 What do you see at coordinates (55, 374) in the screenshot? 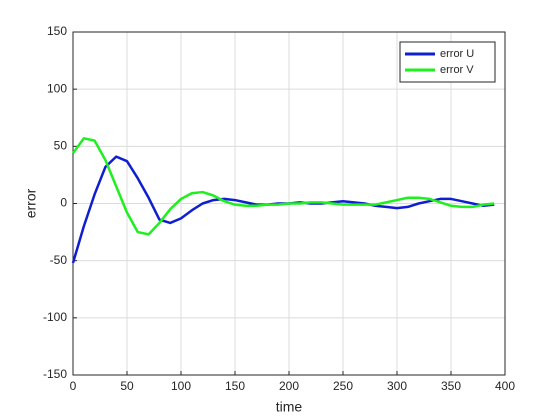
I see `y-tick-label: -150` at bounding box center [55, 374].